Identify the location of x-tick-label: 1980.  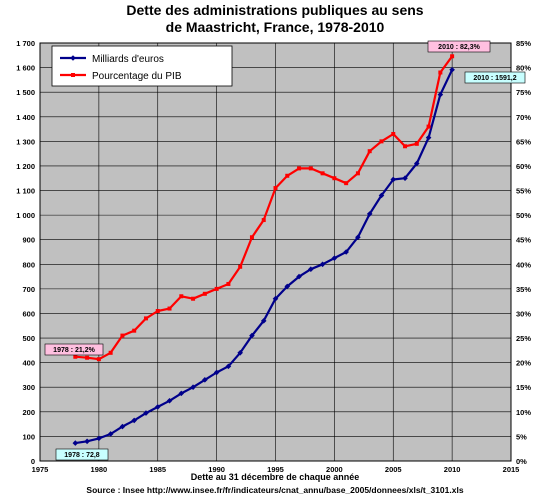
(99, 469).